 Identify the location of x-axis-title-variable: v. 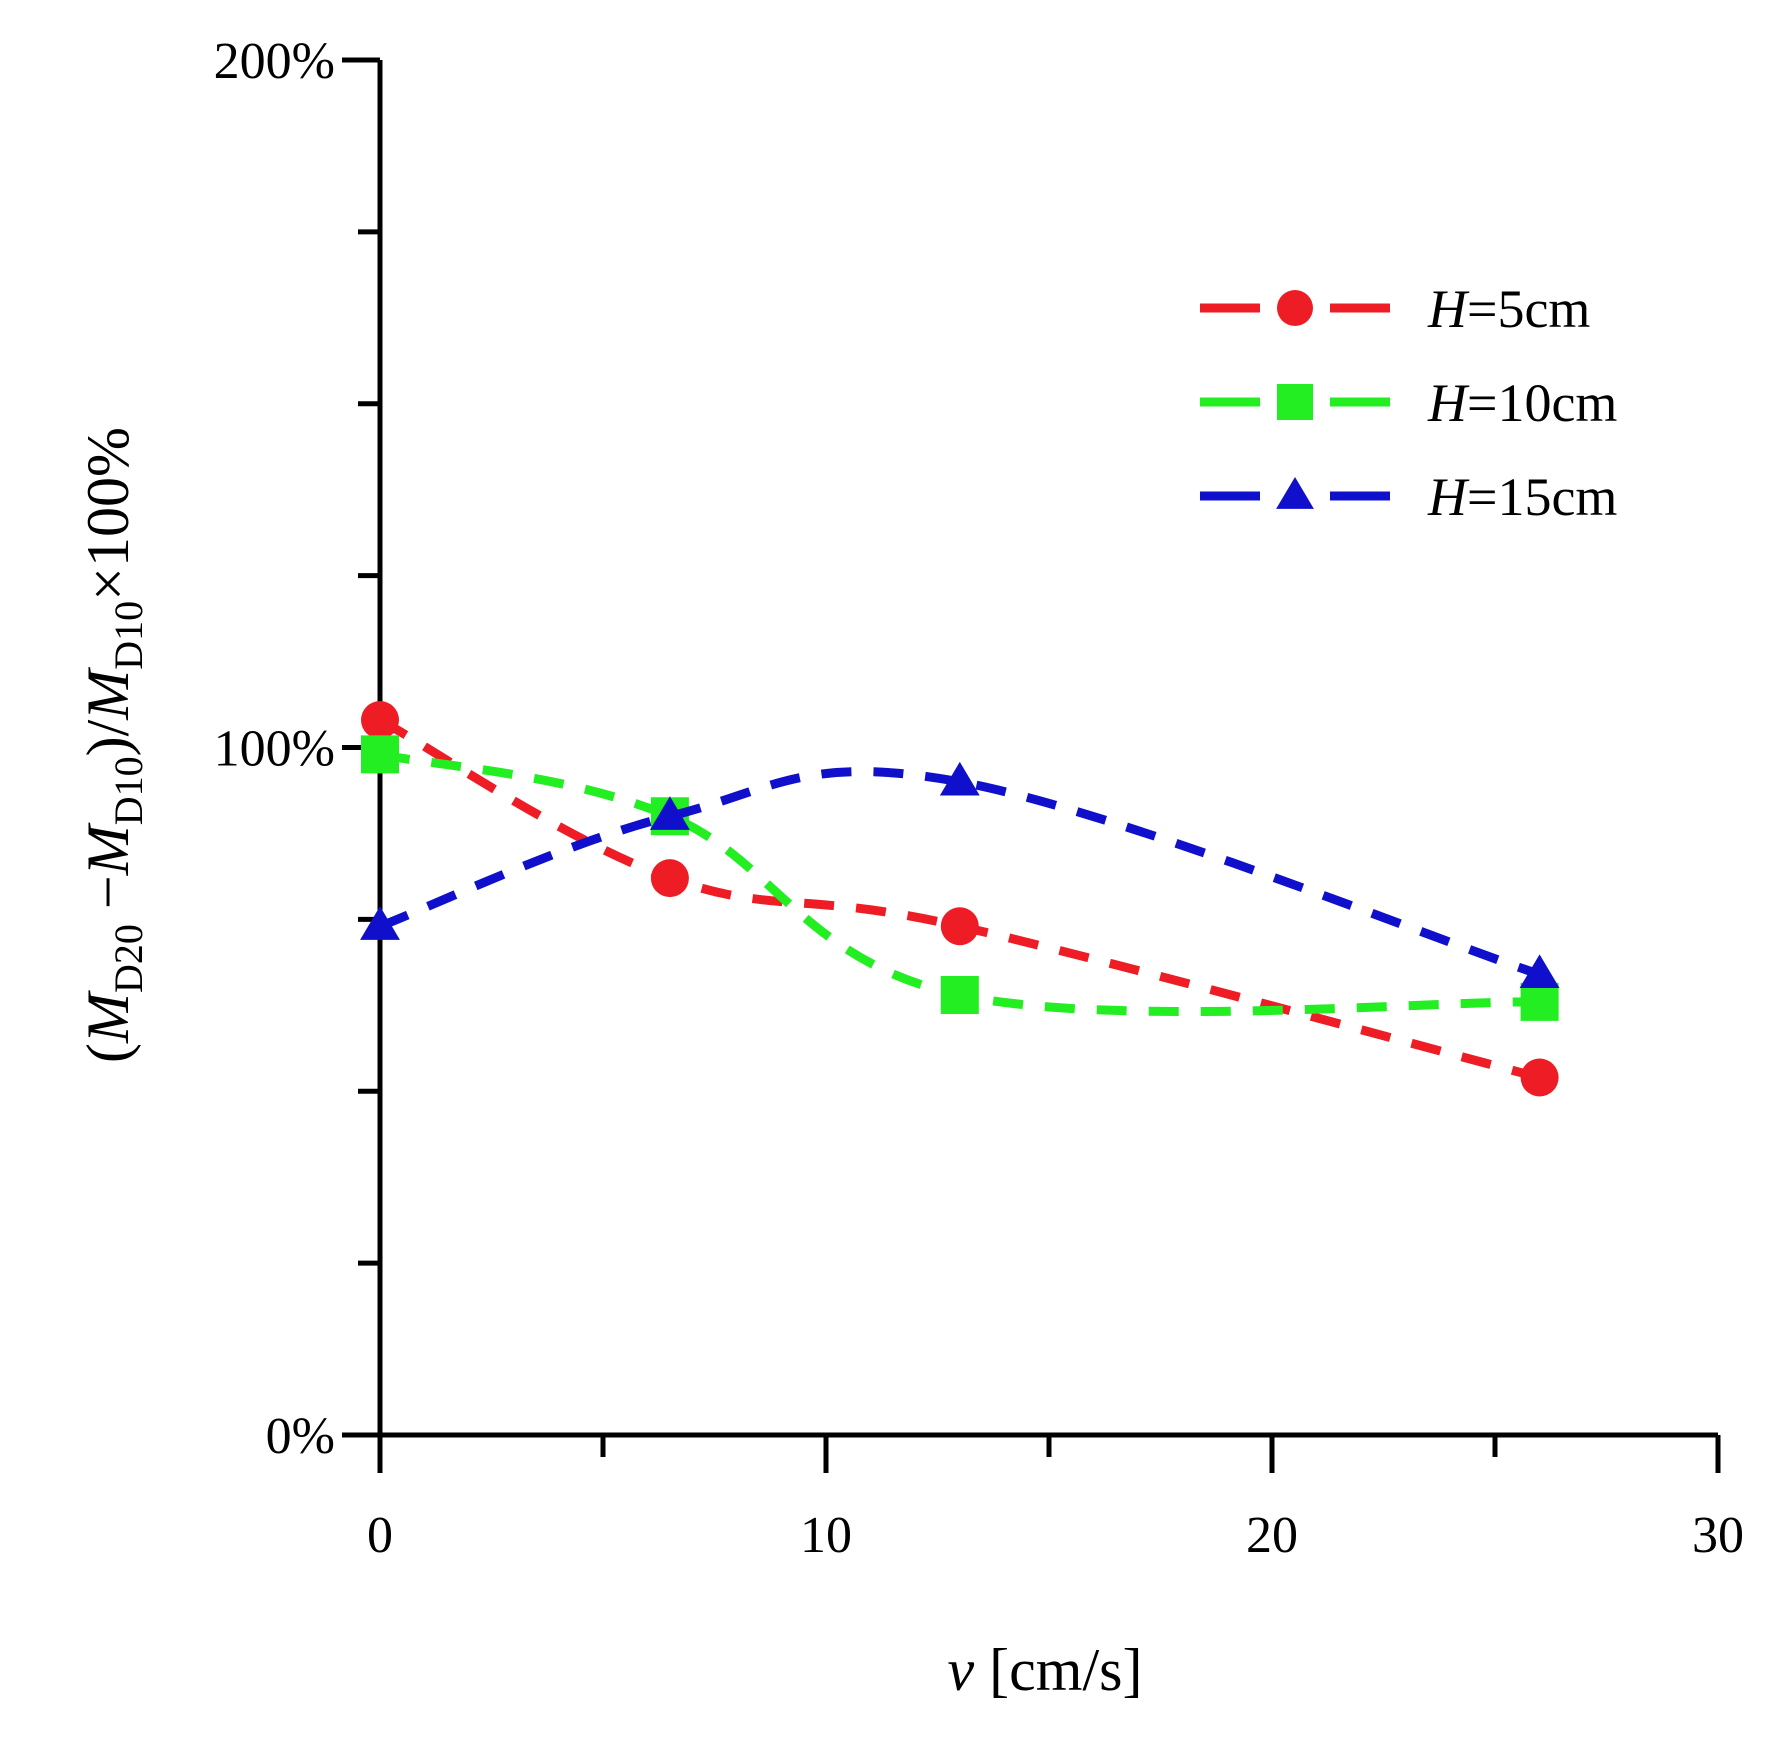
(961, 1670).